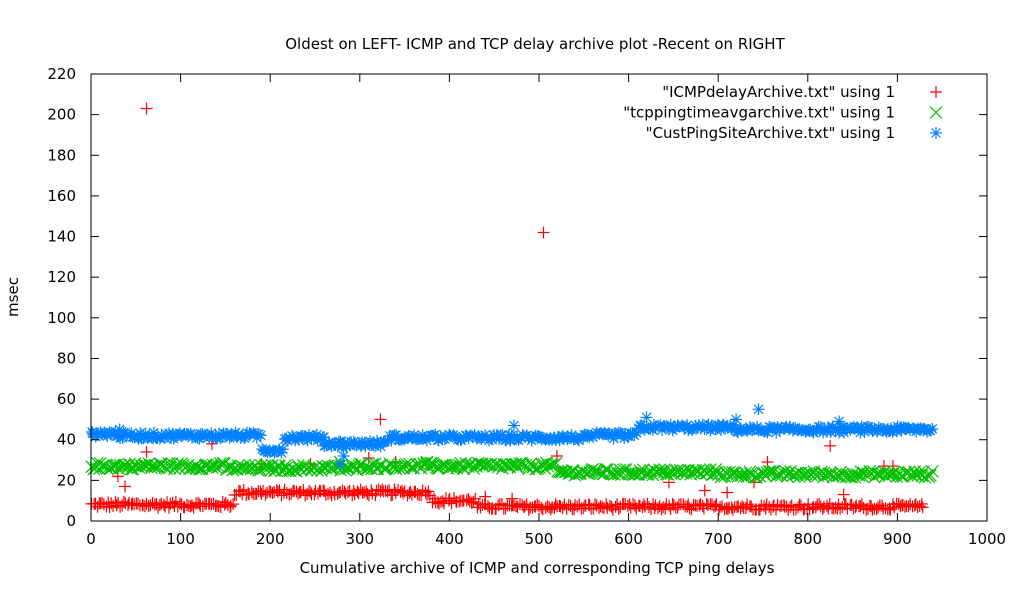  I want to click on y-tick-label: 200, so click(61, 115).